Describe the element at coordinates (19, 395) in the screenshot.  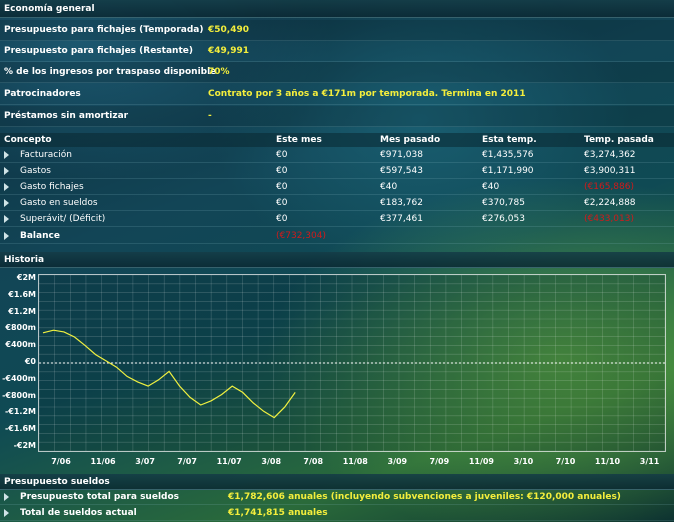
I see `y-tick-label: -€800m` at that location.